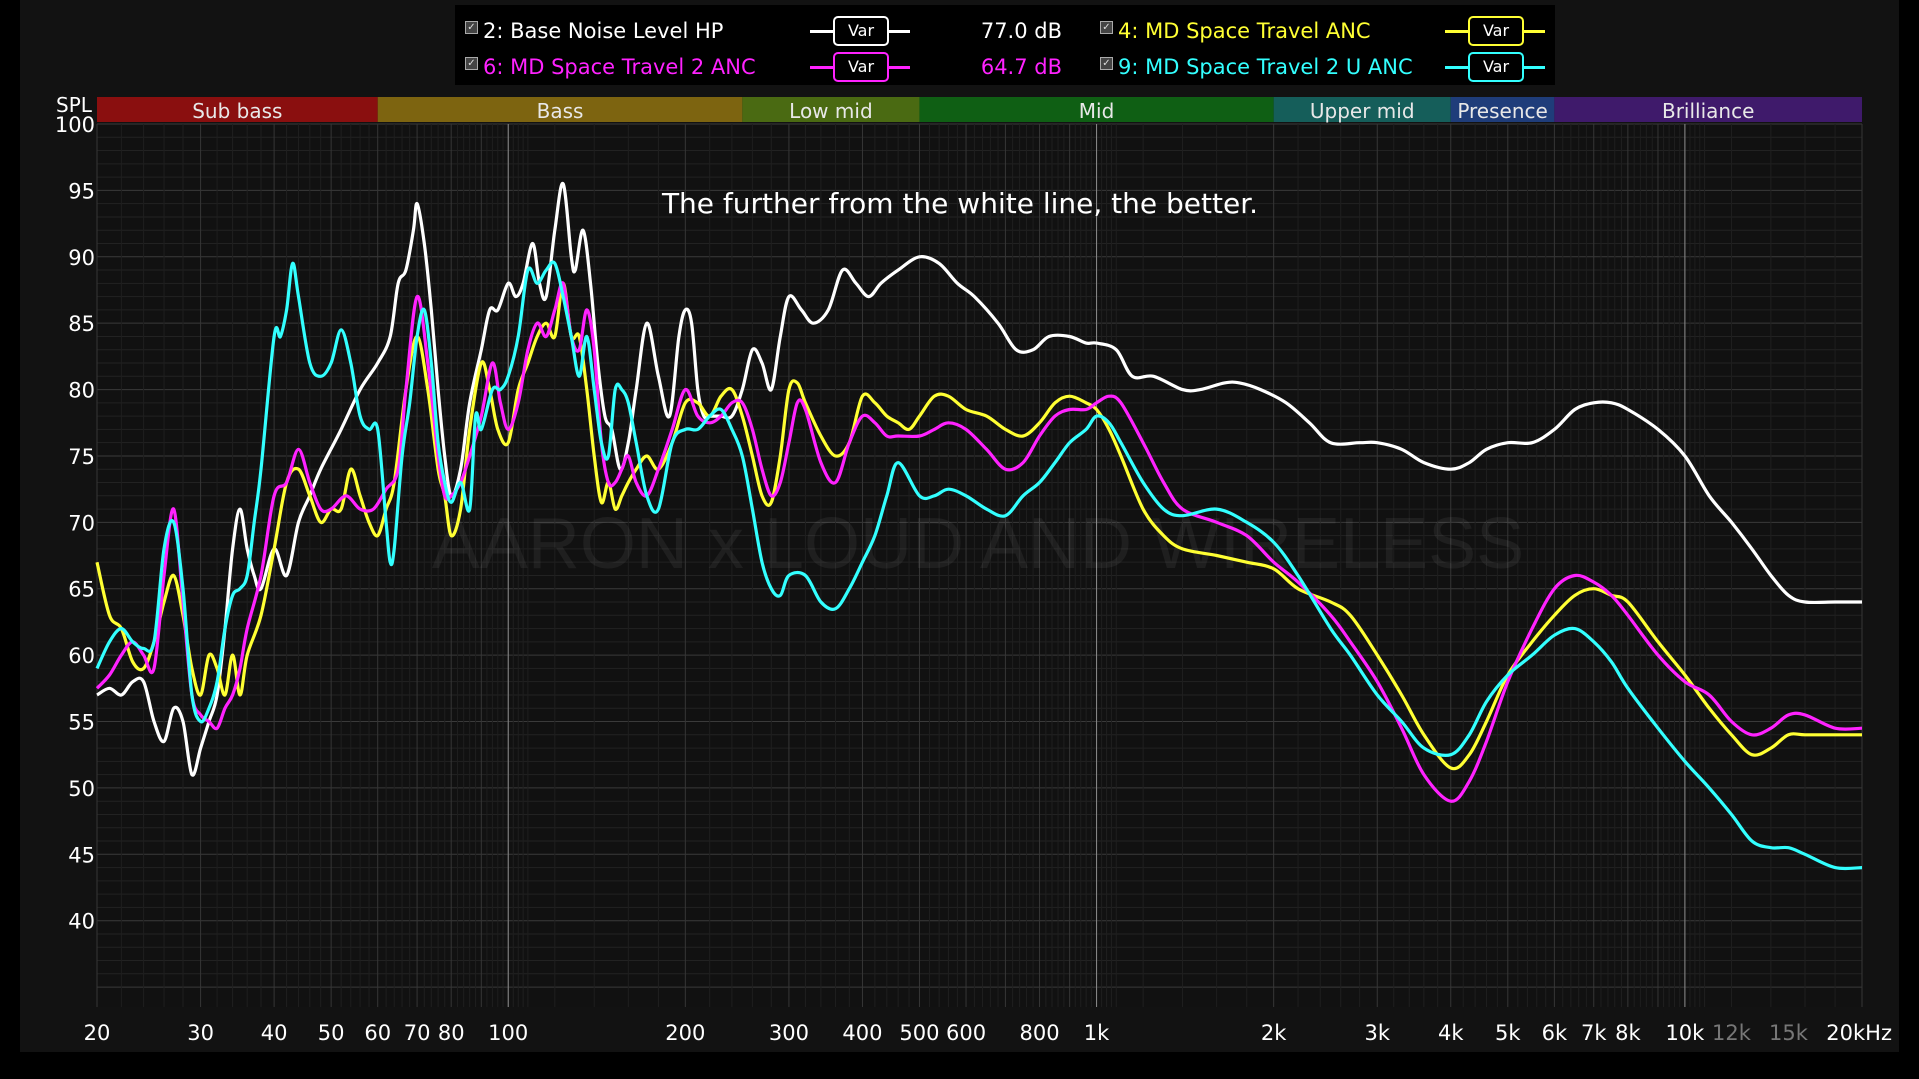 The width and height of the screenshot is (1919, 1079). I want to click on x-tick-label: 400, so click(862, 1033).